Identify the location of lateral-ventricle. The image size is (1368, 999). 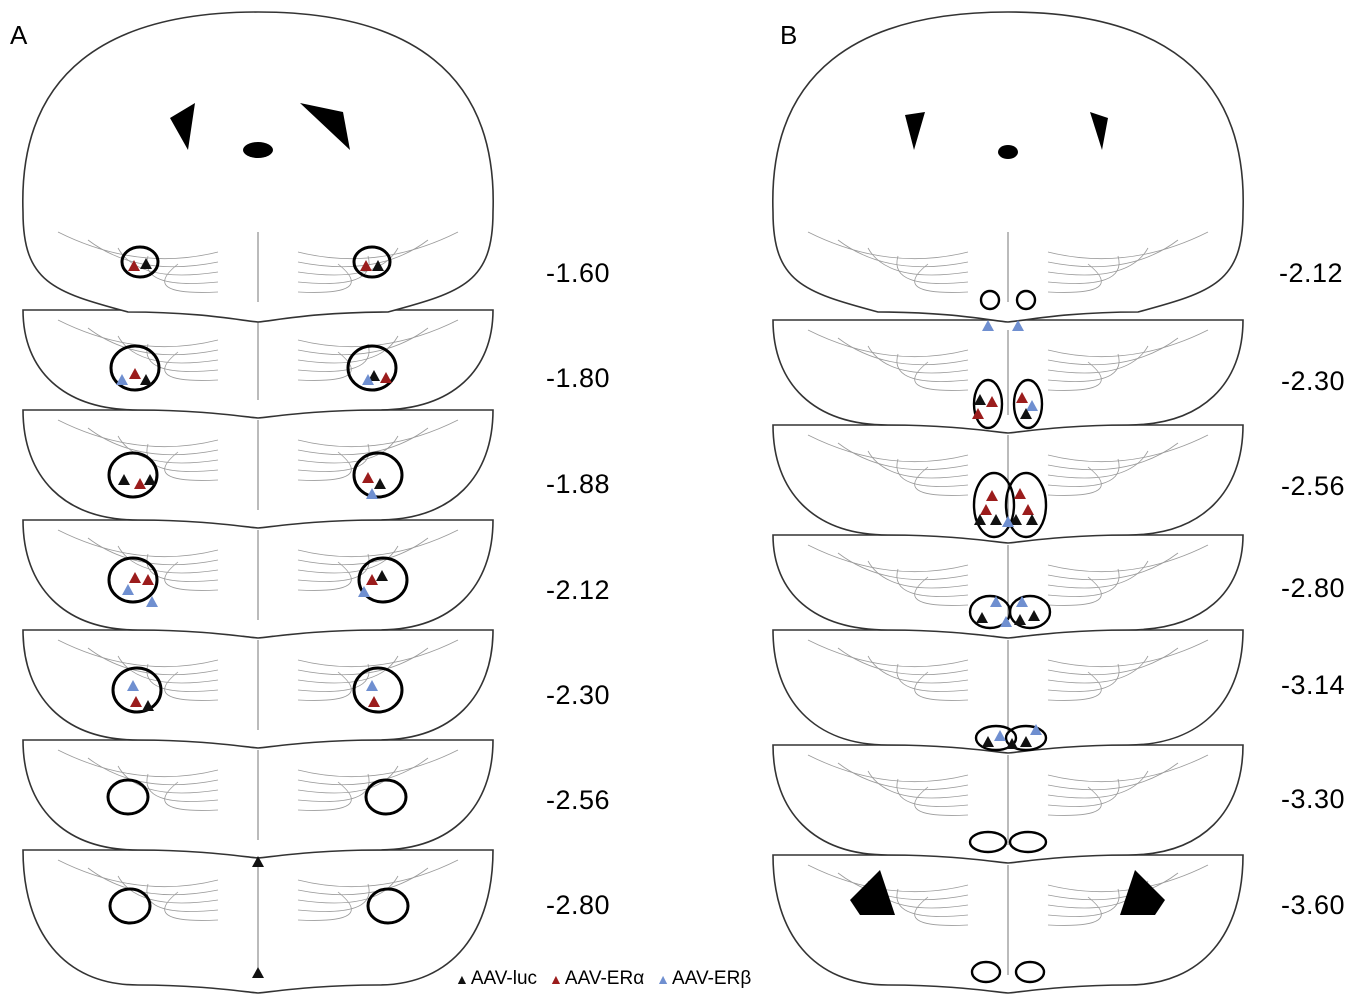
(872, 892).